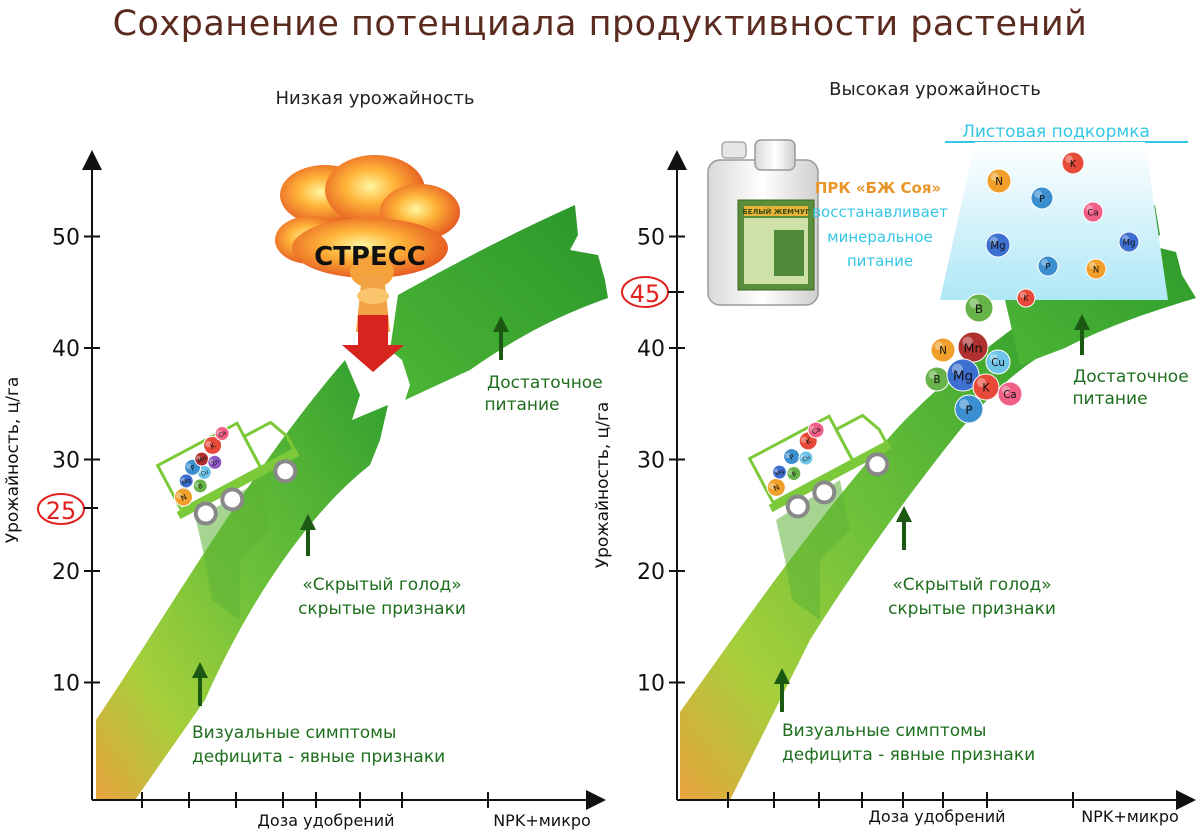 The height and width of the screenshot is (832, 1200). I want to click on foliar-spray-area, so click(1054, 221).